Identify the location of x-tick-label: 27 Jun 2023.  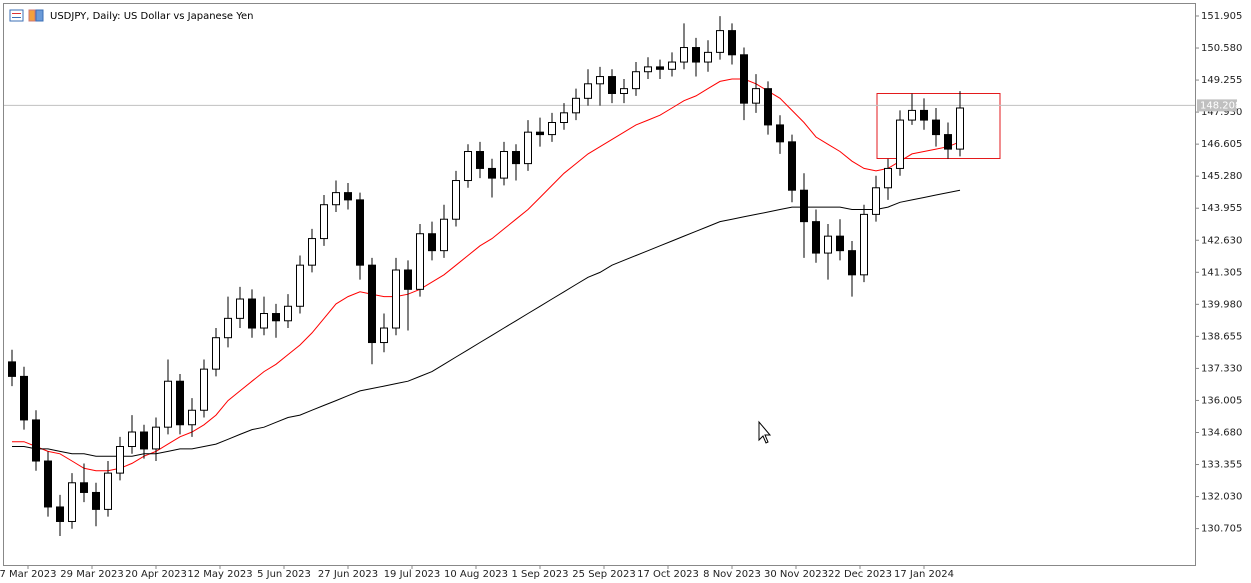
(348, 574).